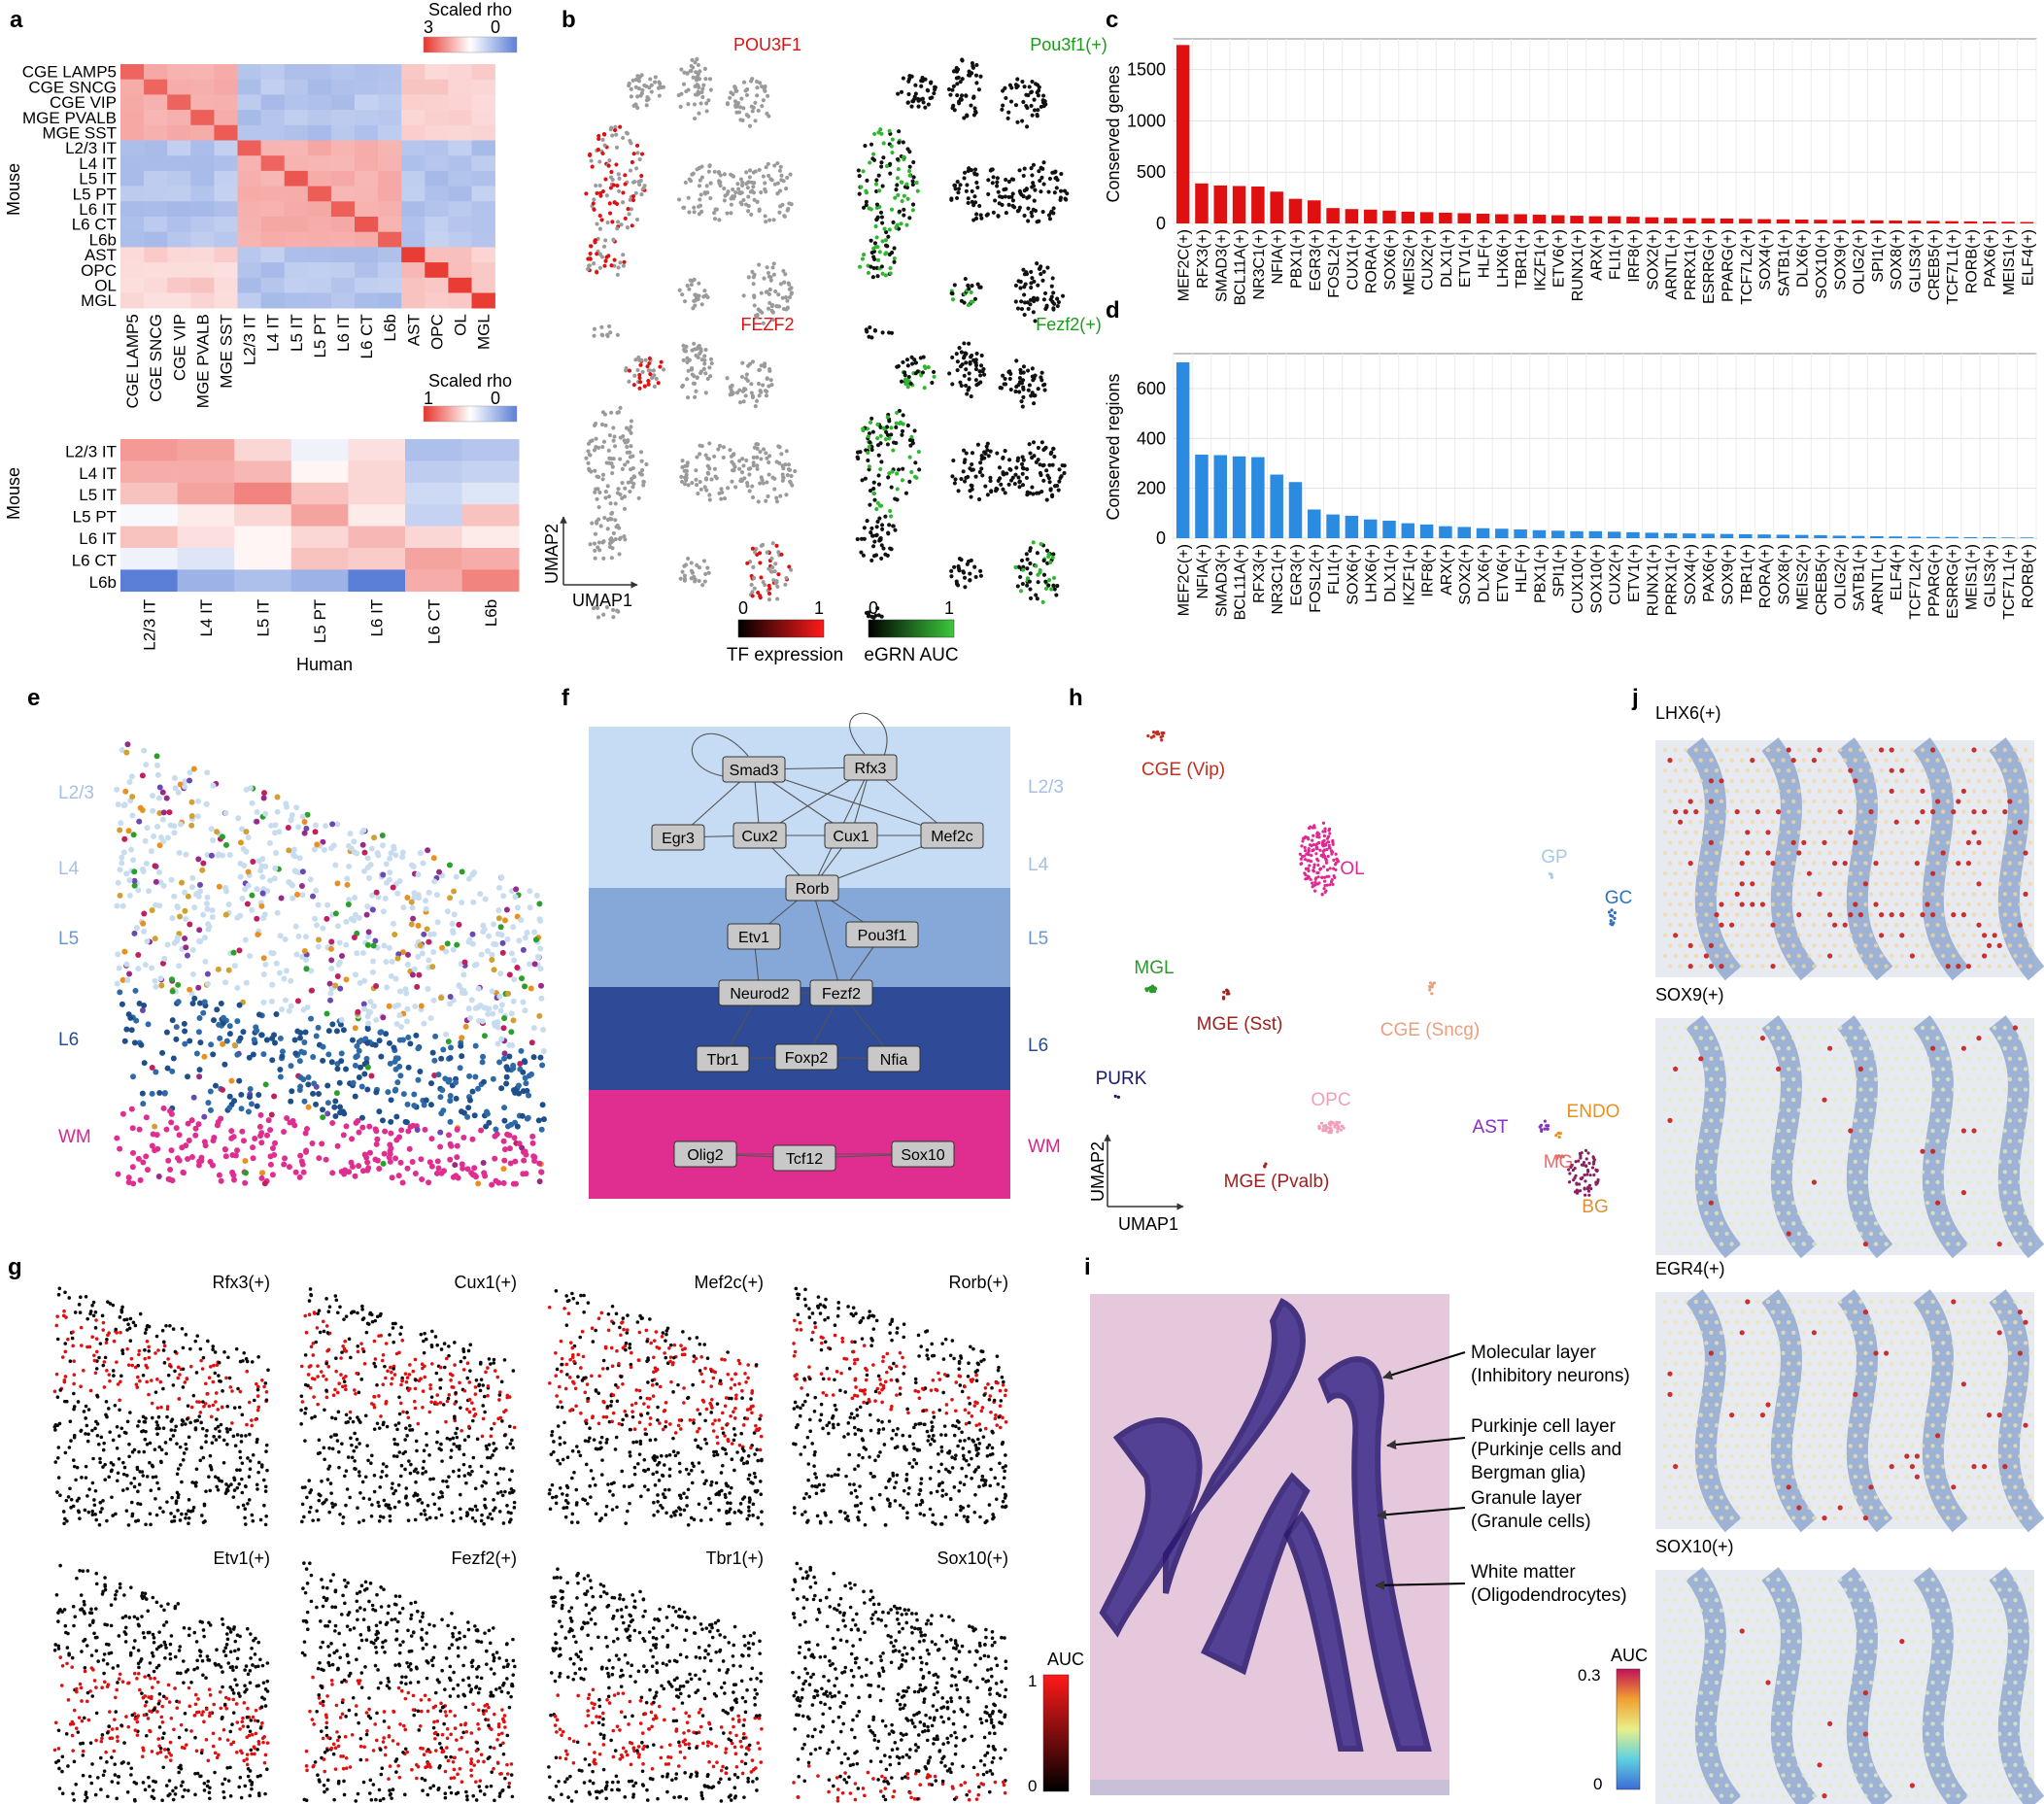 This screenshot has height=1804, width=2044. I want to click on x-tick-label: ARX(+), so click(1447, 570).